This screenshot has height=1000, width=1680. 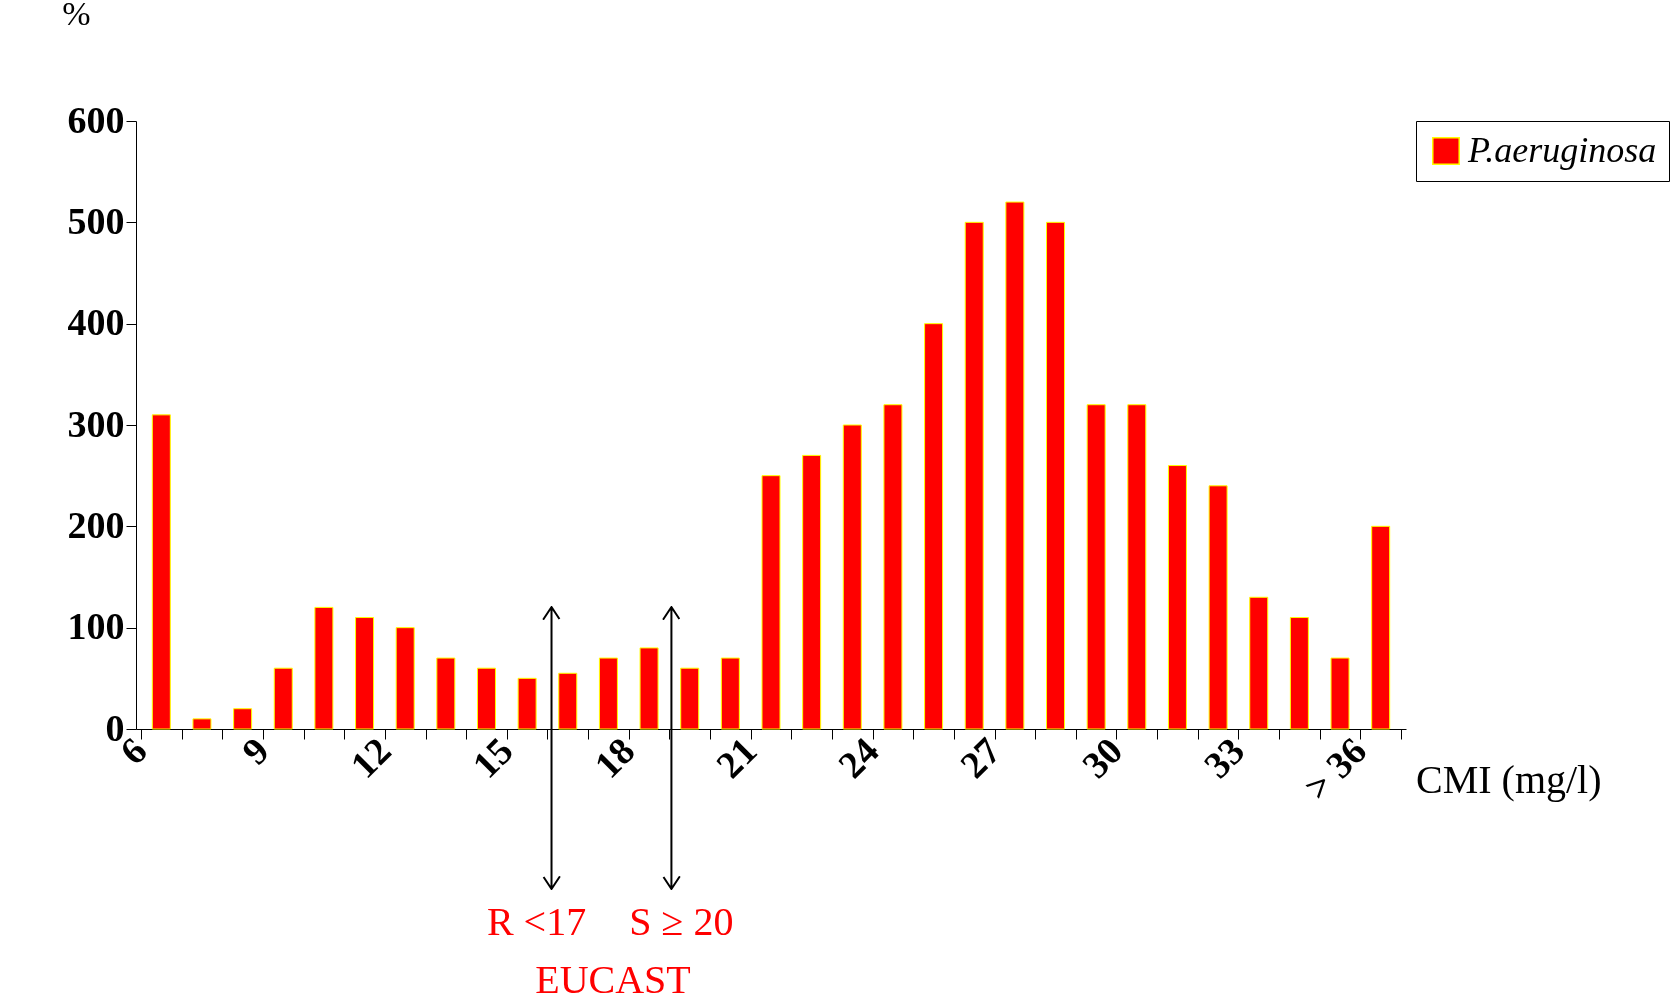 What do you see at coordinates (614, 757) in the screenshot?
I see `x-tick-label: 18` at bounding box center [614, 757].